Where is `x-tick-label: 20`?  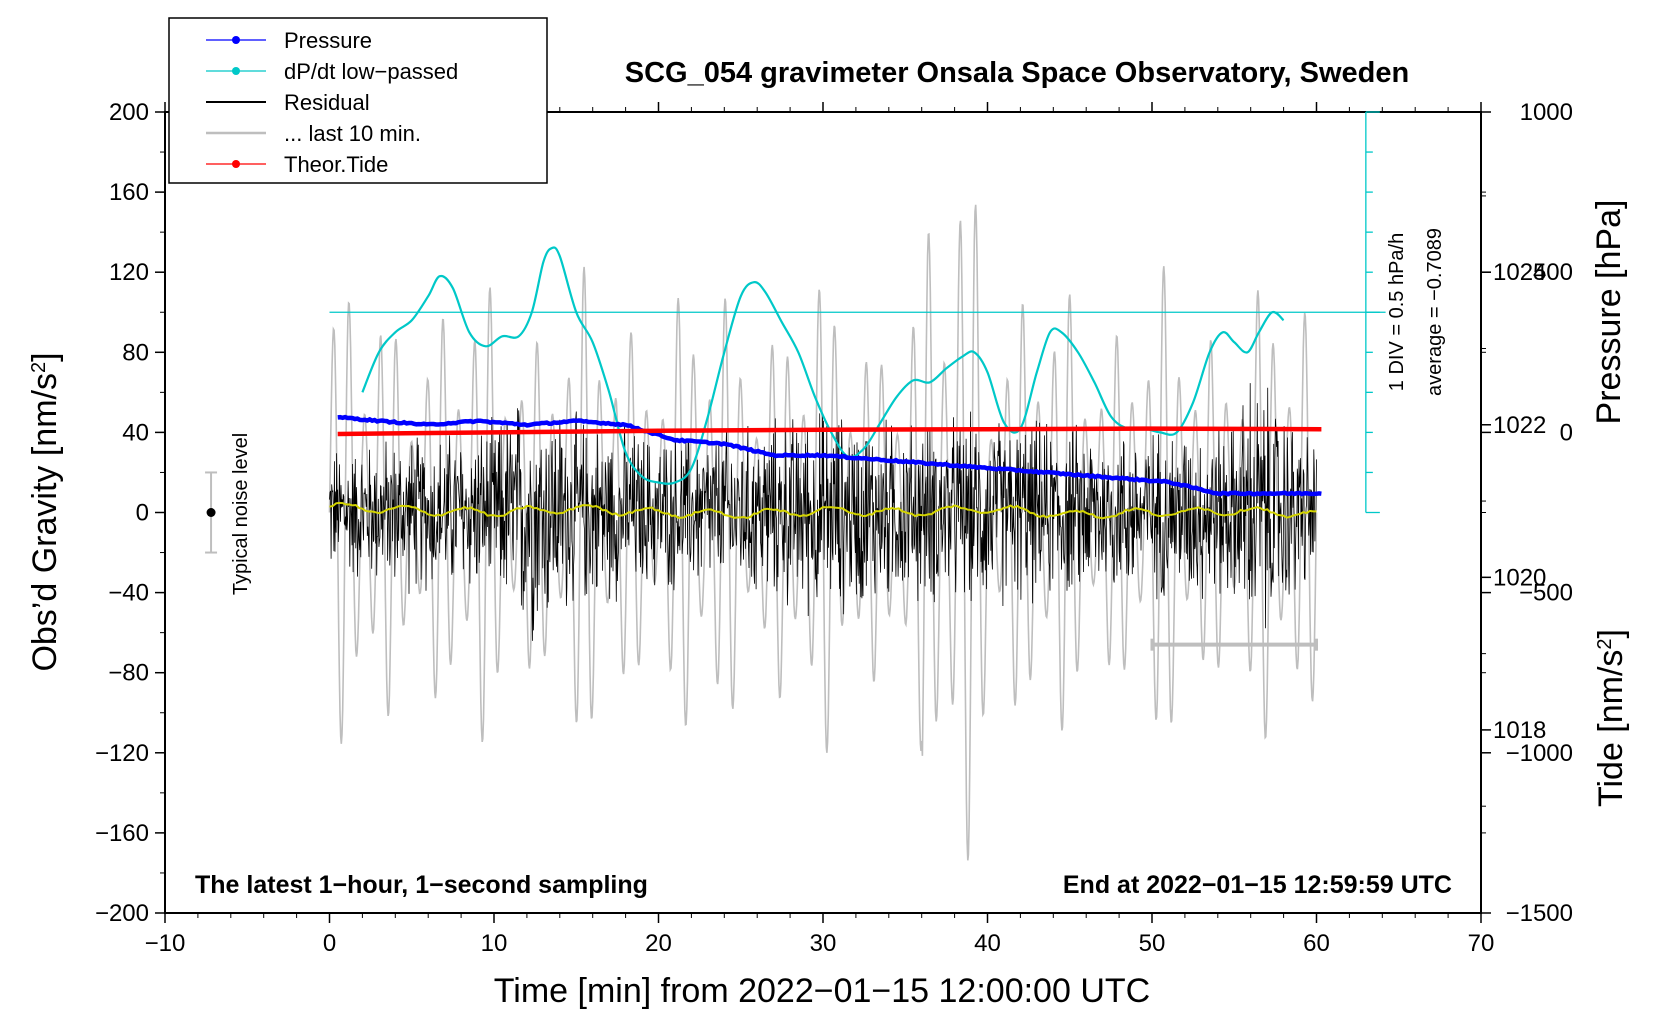 x-tick-label: 20 is located at coordinates (658, 943).